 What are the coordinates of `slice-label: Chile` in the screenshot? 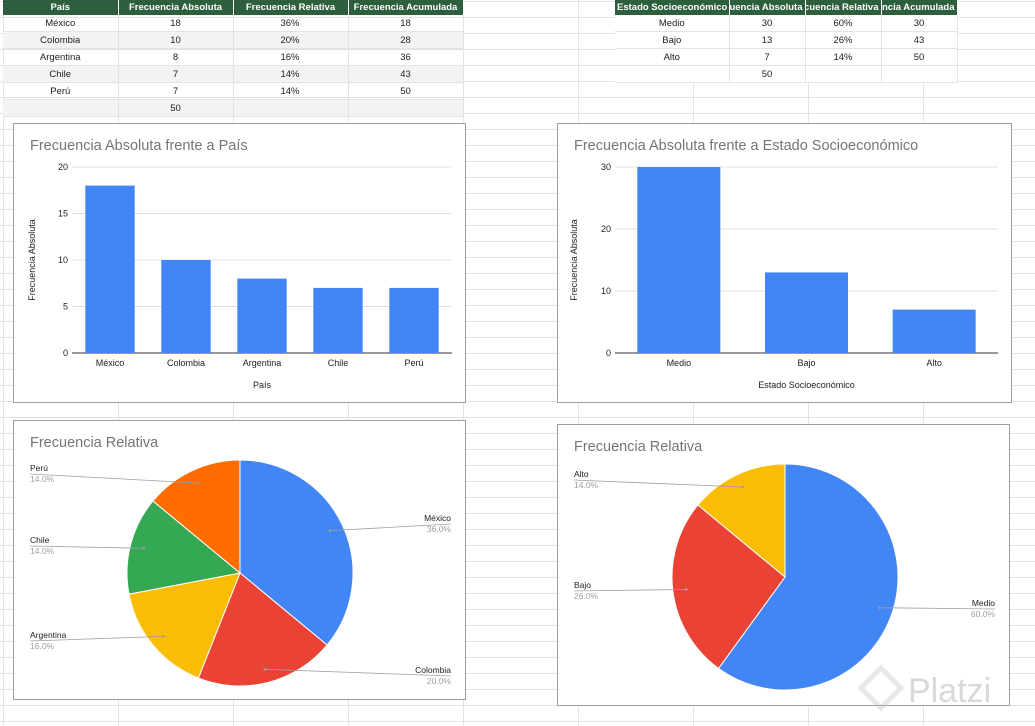 It's located at (40, 540).